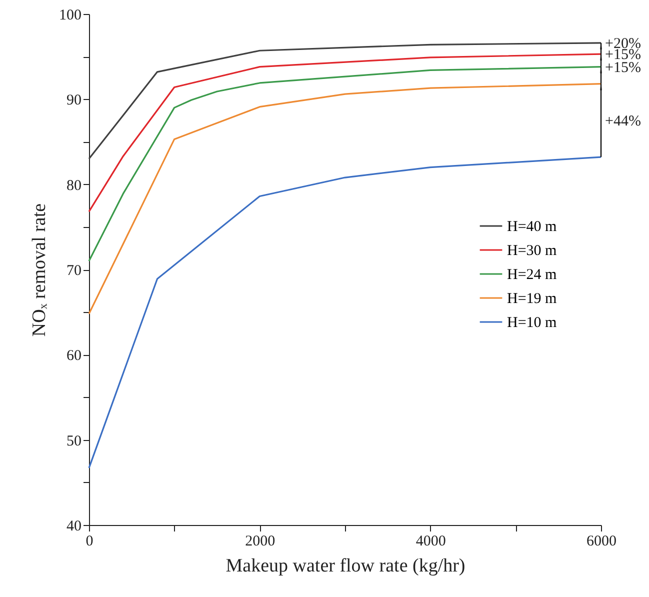 Image resolution: width=649 pixels, height=597 pixels. I want to click on text: +44%, so click(623, 121).